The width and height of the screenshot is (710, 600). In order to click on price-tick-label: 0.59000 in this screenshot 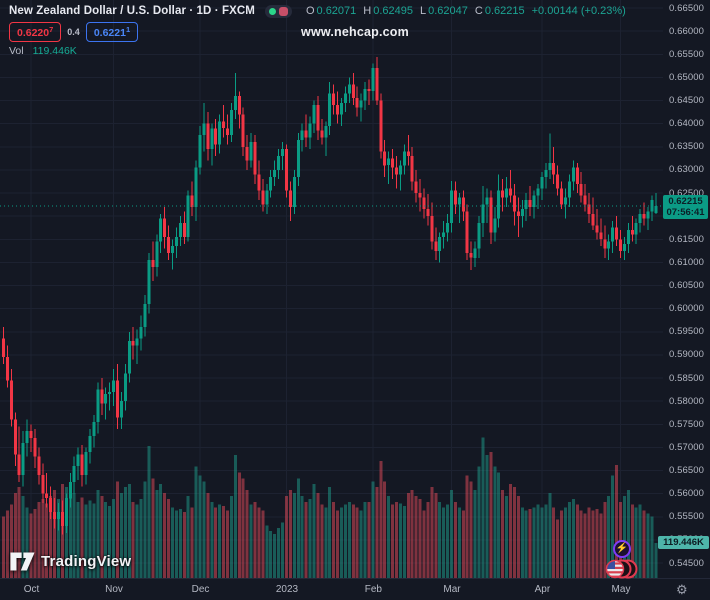, I will do `click(687, 355)`.